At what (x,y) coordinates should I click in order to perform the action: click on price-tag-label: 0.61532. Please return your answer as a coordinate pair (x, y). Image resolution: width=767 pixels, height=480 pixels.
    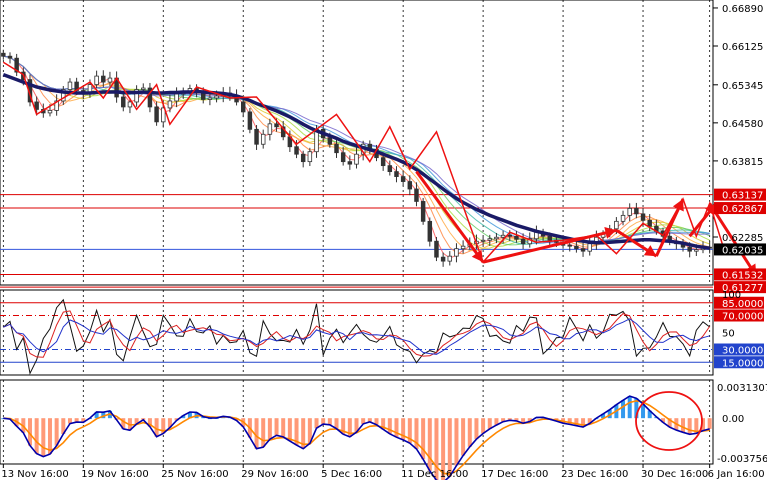
    Looking at the image, I should click on (742, 275).